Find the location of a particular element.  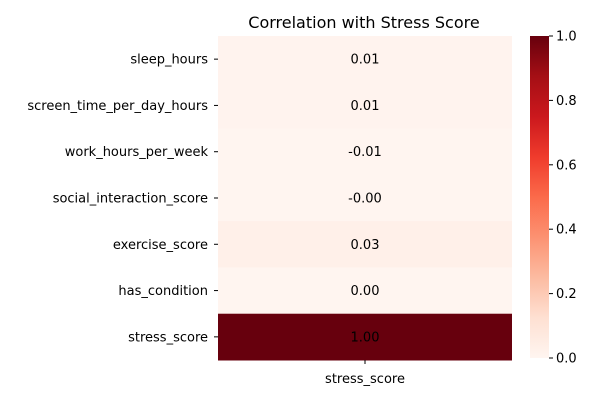

chart-title: Correlation with Stress Score is located at coordinates (363, 22).